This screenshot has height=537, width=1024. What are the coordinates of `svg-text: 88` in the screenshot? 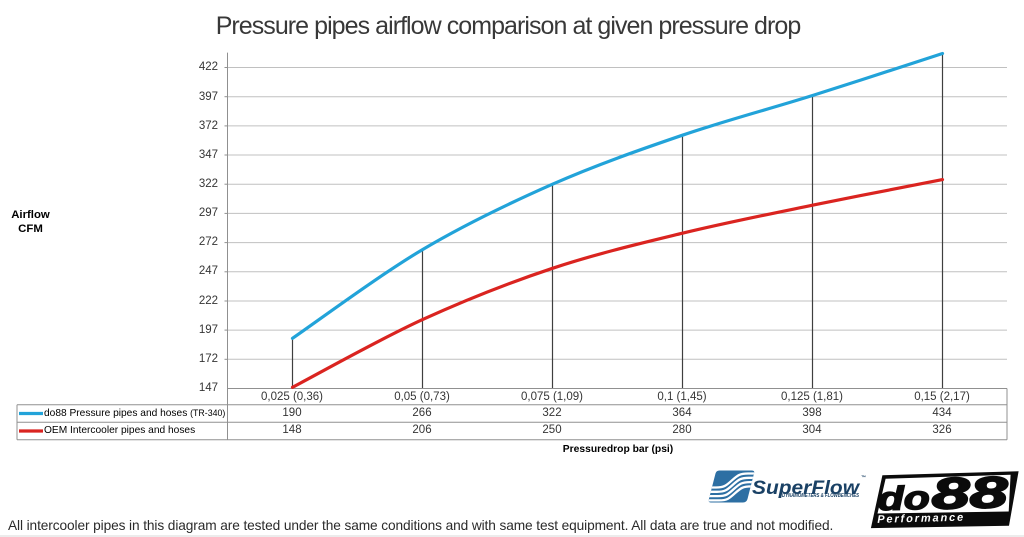 It's located at (970, 493).